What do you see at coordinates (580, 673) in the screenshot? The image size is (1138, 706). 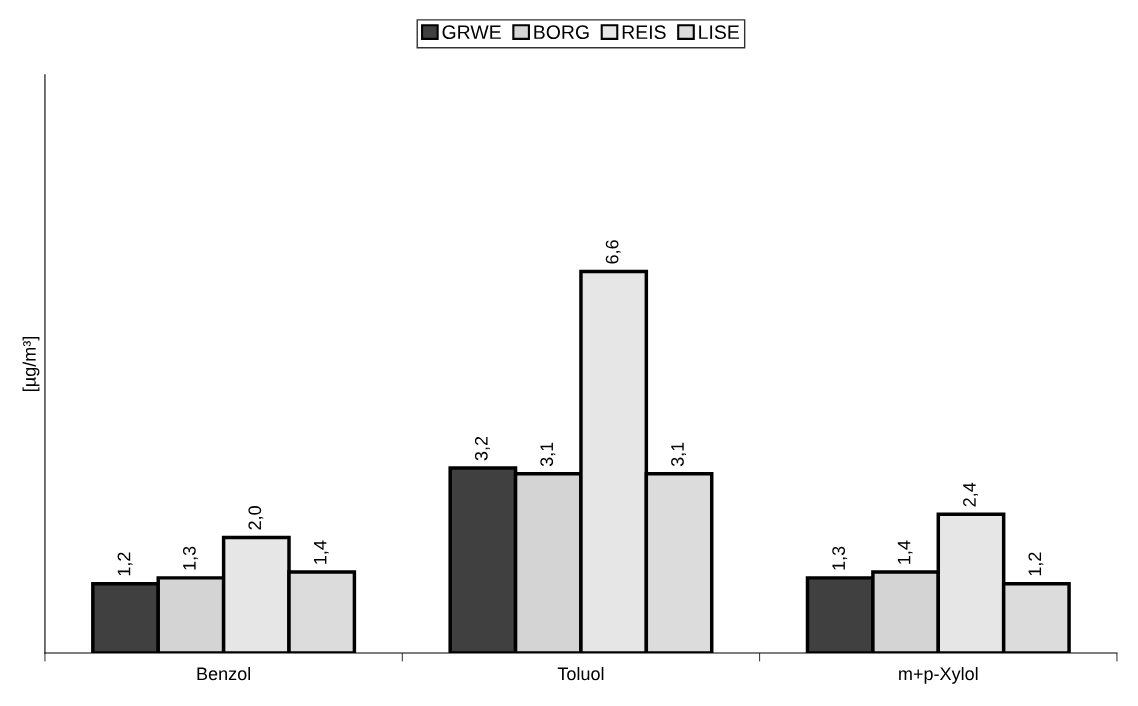 I see `x-tick-label: Toluol` at bounding box center [580, 673].